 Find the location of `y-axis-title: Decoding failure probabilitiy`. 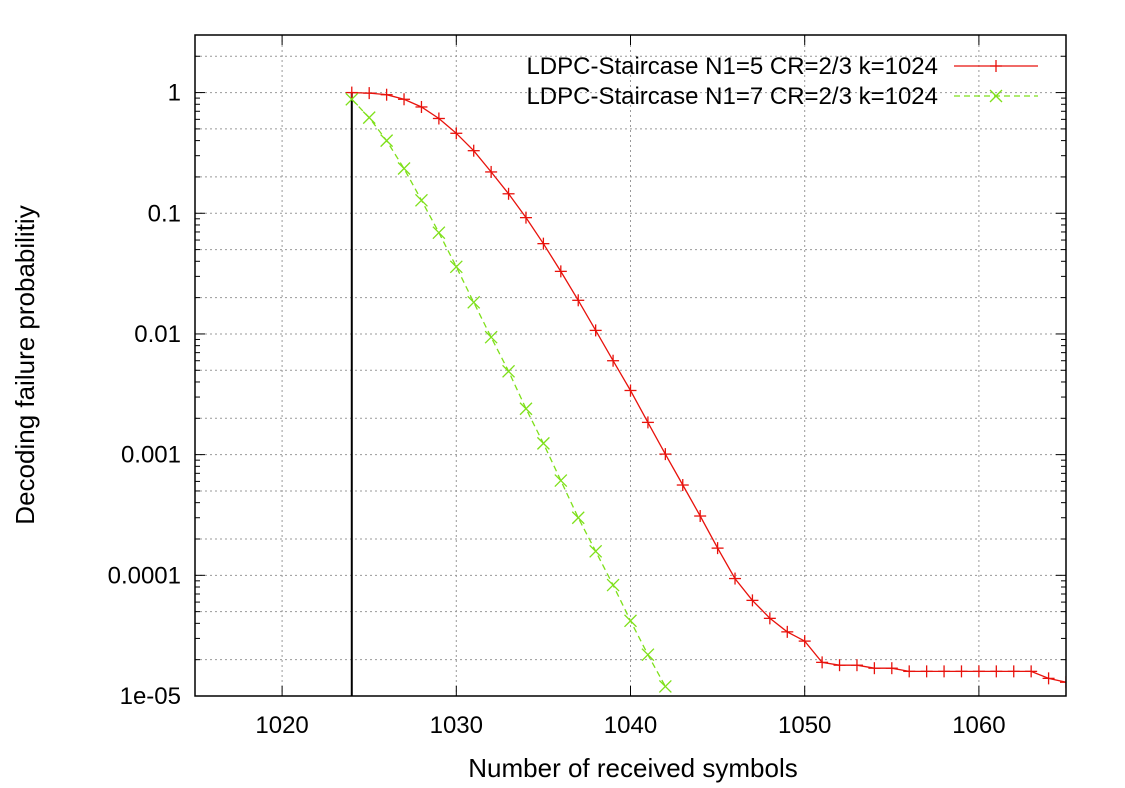

y-axis-title: Decoding failure probabilitiy is located at coordinates (25, 364).